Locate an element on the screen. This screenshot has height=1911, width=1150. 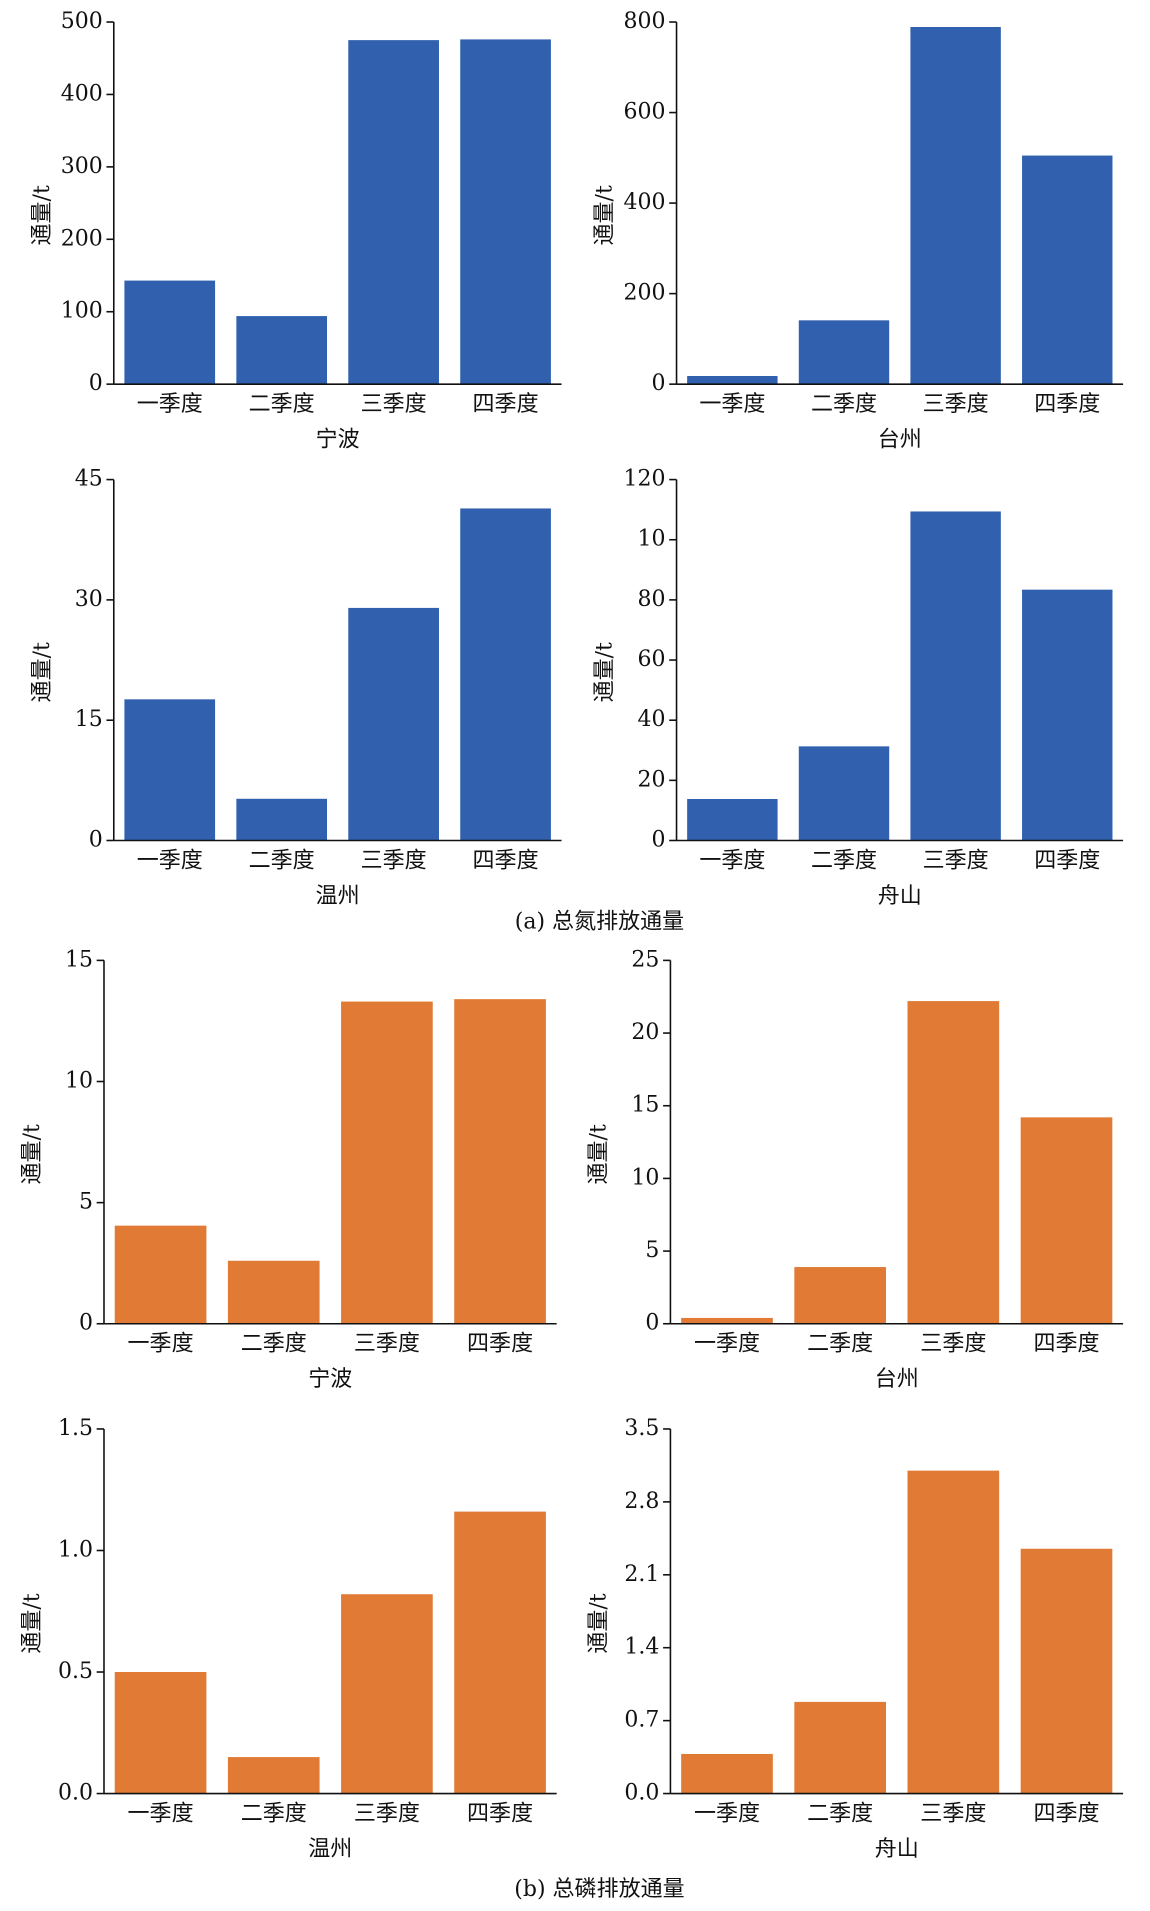
panel: 一季度 二季度 三季度 四季度 0 100 200 300 400 500 宁波 通量/t is located at coordinates (296, 230).